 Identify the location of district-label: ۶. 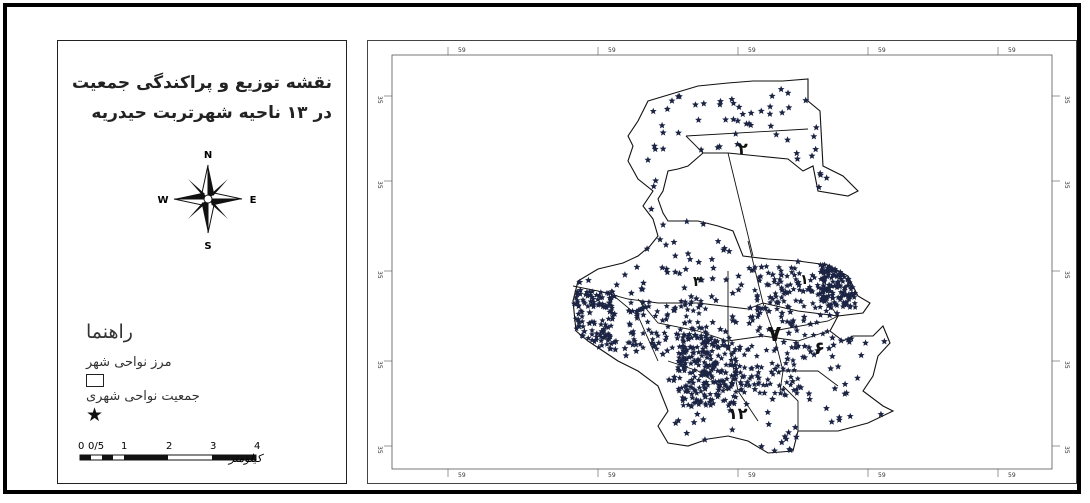
(819, 348).